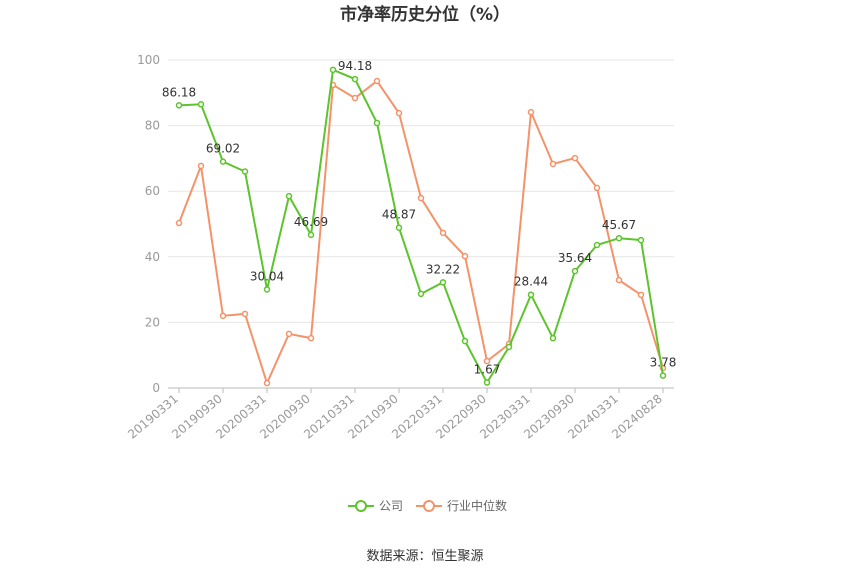 The width and height of the screenshot is (850, 579). I want to click on y-tick-label: 20, so click(152, 322).